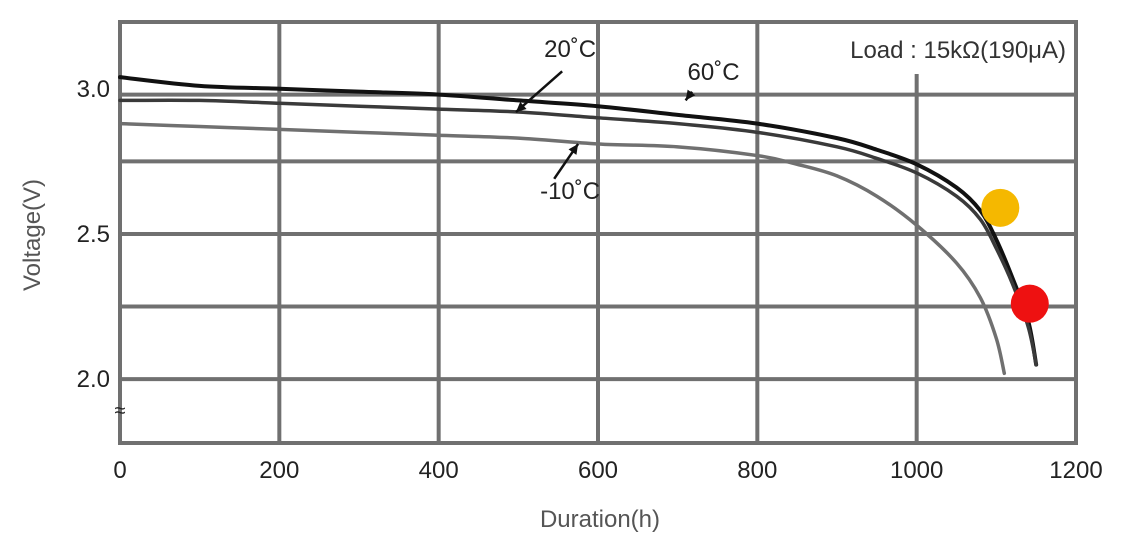 The height and width of the screenshot is (547, 1125). What do you see at coordinates (279, 470) in the screenshot?
I see `x-tick-label-1: 200` at bounding box center [279, 470].